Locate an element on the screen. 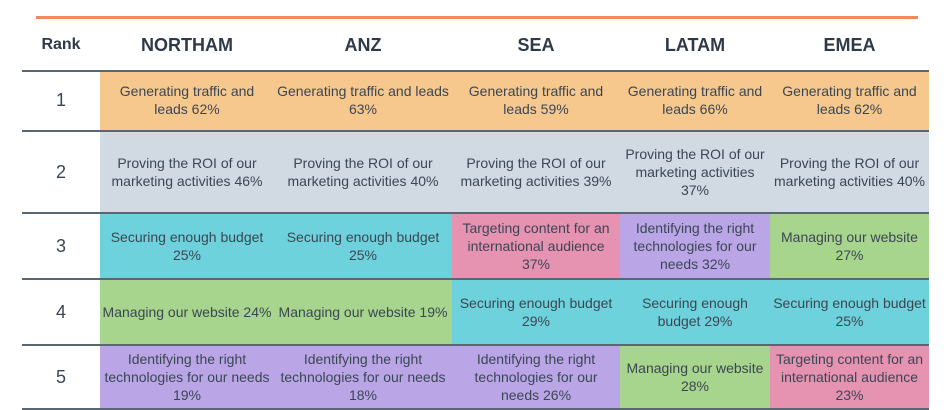  cell-emea-1: Generating traffic and leads 62% is located at coordinates (849, 100).